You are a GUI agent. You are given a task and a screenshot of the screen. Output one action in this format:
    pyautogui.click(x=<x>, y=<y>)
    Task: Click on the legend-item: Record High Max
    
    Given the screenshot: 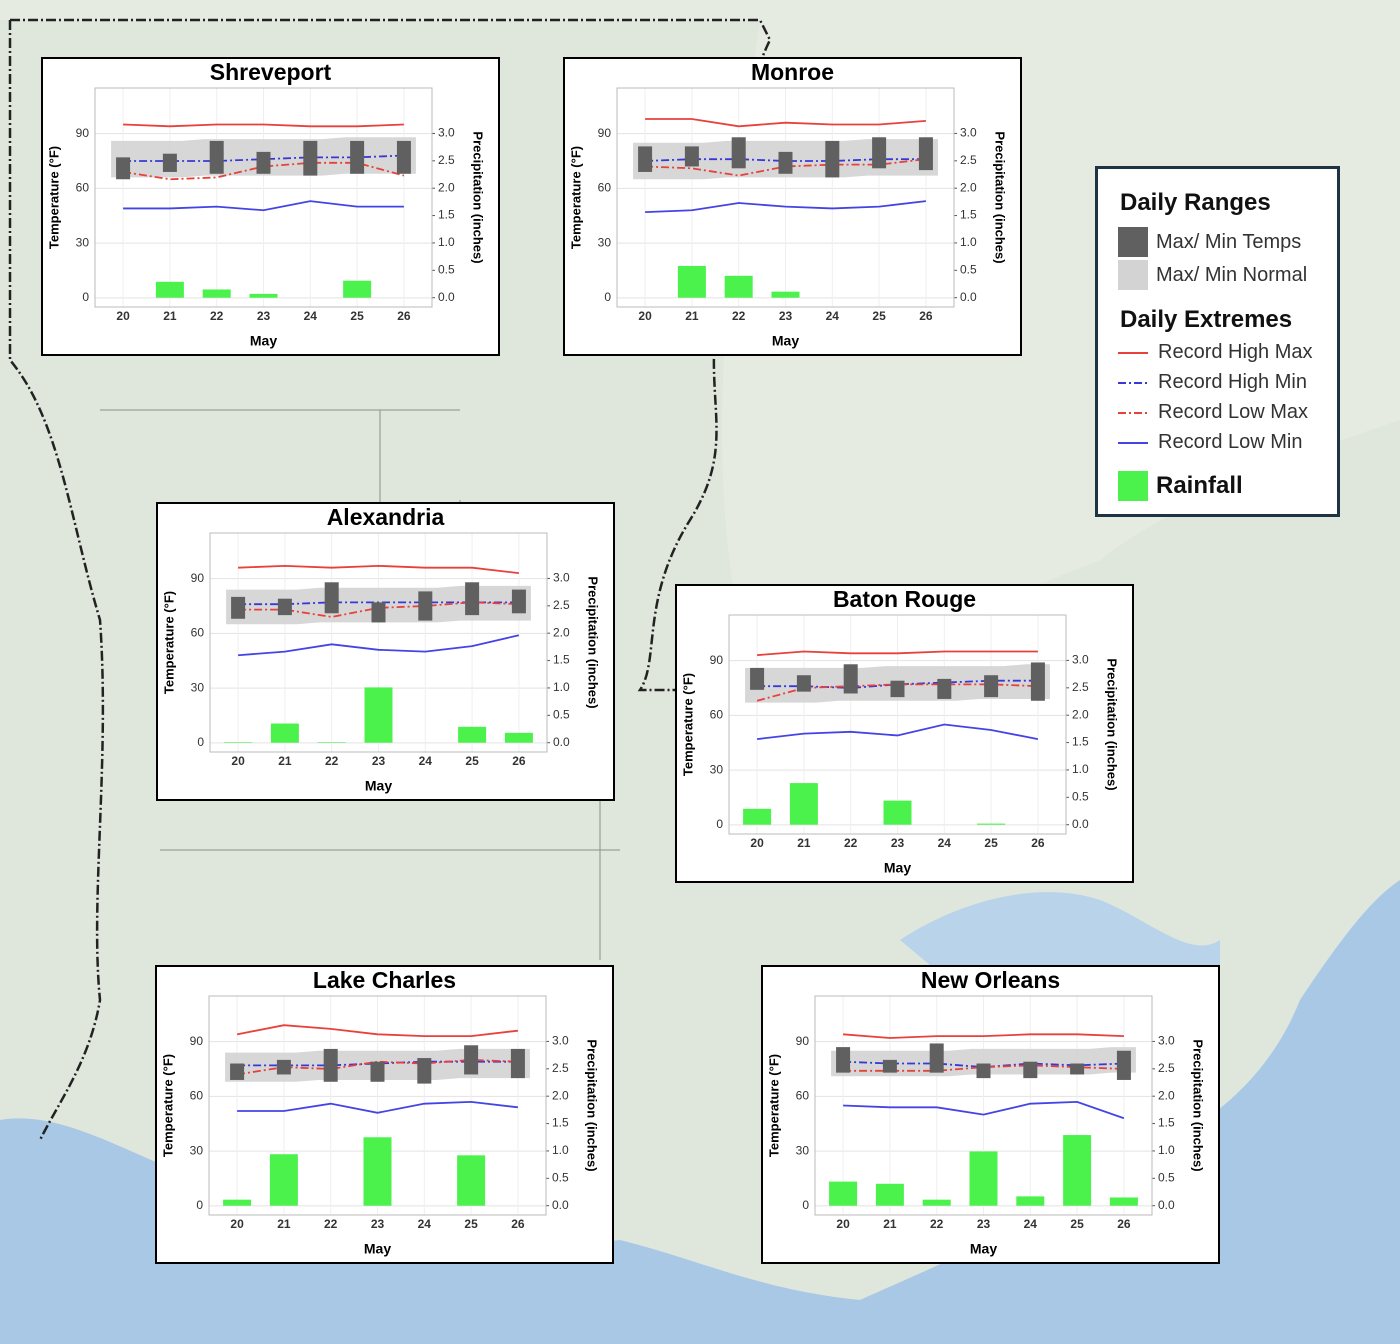 What is the action you would take?
    pyautogui.click(x=1215, y=352)
    